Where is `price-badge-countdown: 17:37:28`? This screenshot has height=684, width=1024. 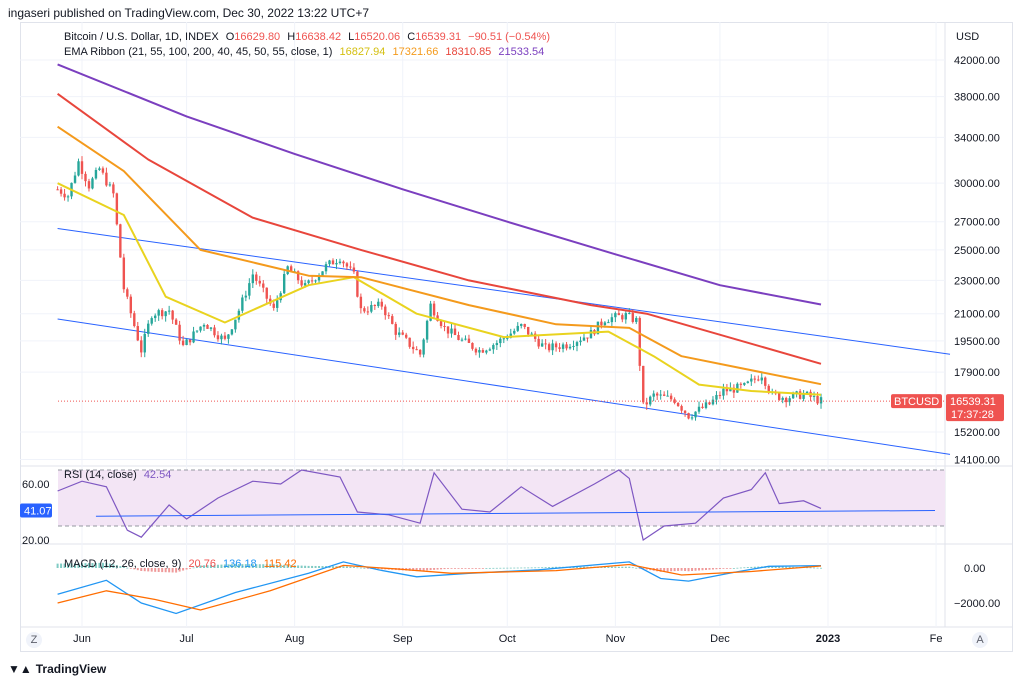
price-badge-countdown: 17:37:28 is located at coordinates (972, 415).